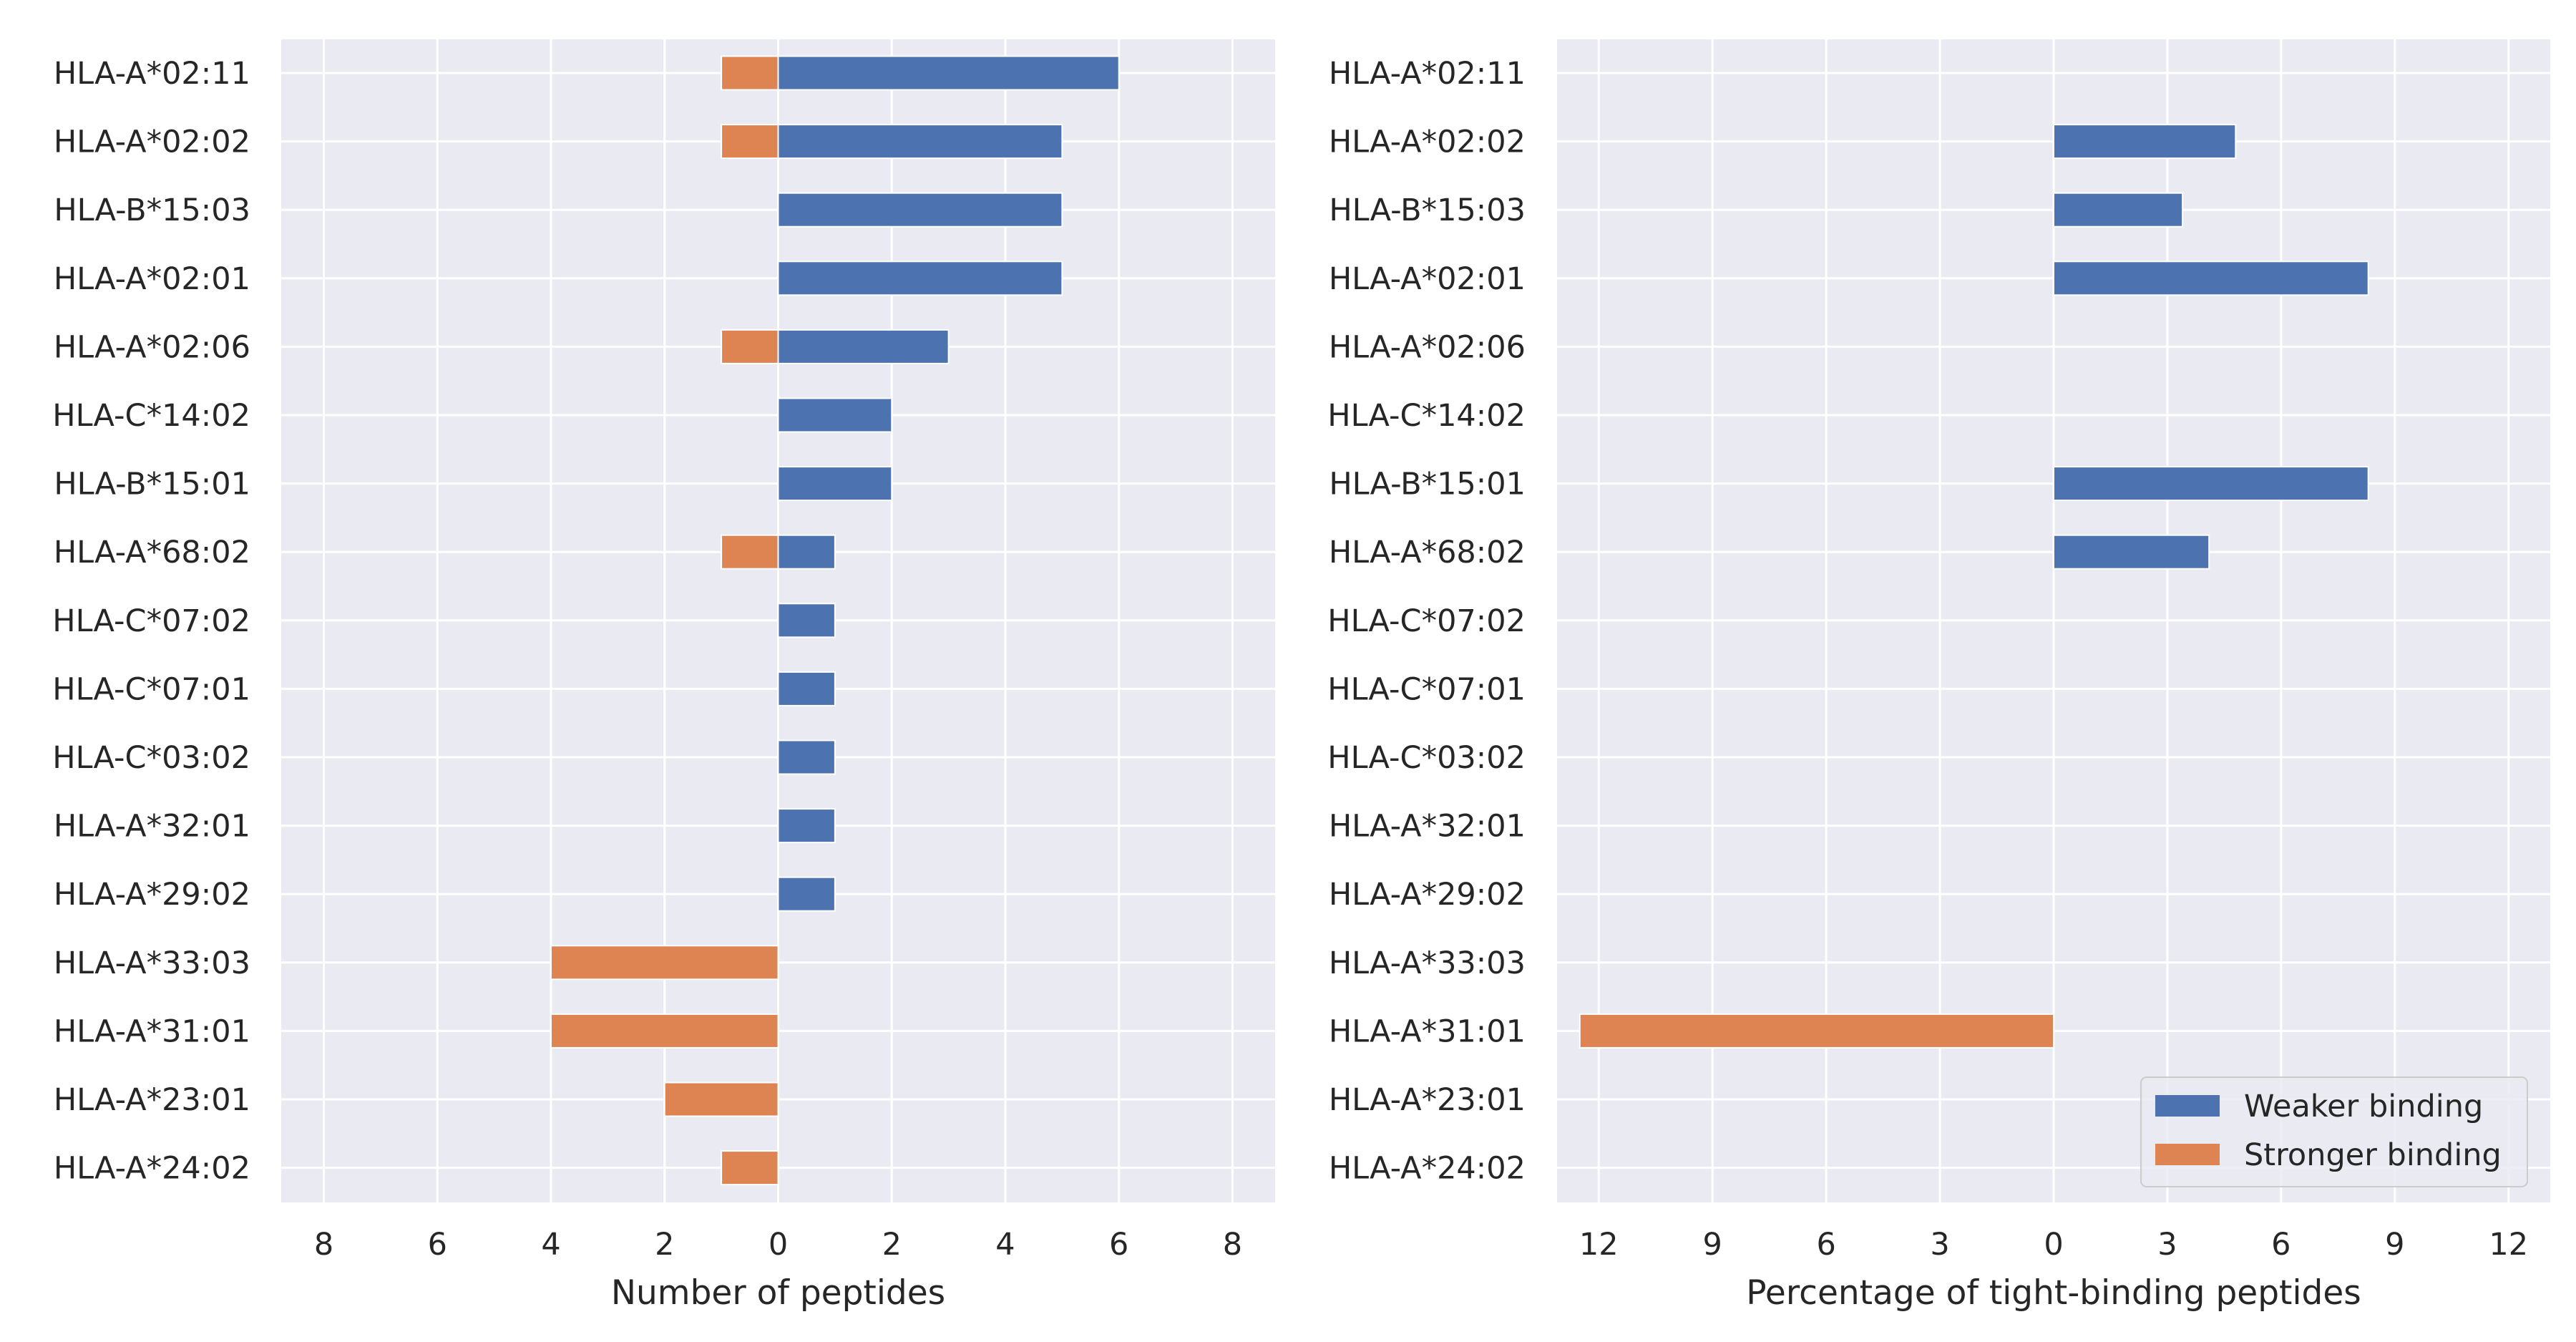 This screenshot has width=2576, height=1342. I want to click on legend-label-weaker: Weaker binding, so click(2363, 1106).